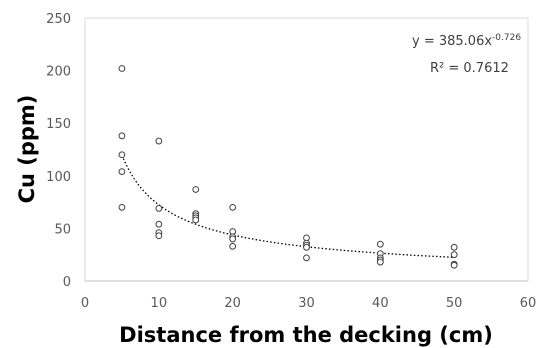 The width and height of the screenshot is (540, 348). What do you see at coordinates (528, 303) in the screenshot?
I see `x-tick-label: 60` at bounding box center [528, 303].